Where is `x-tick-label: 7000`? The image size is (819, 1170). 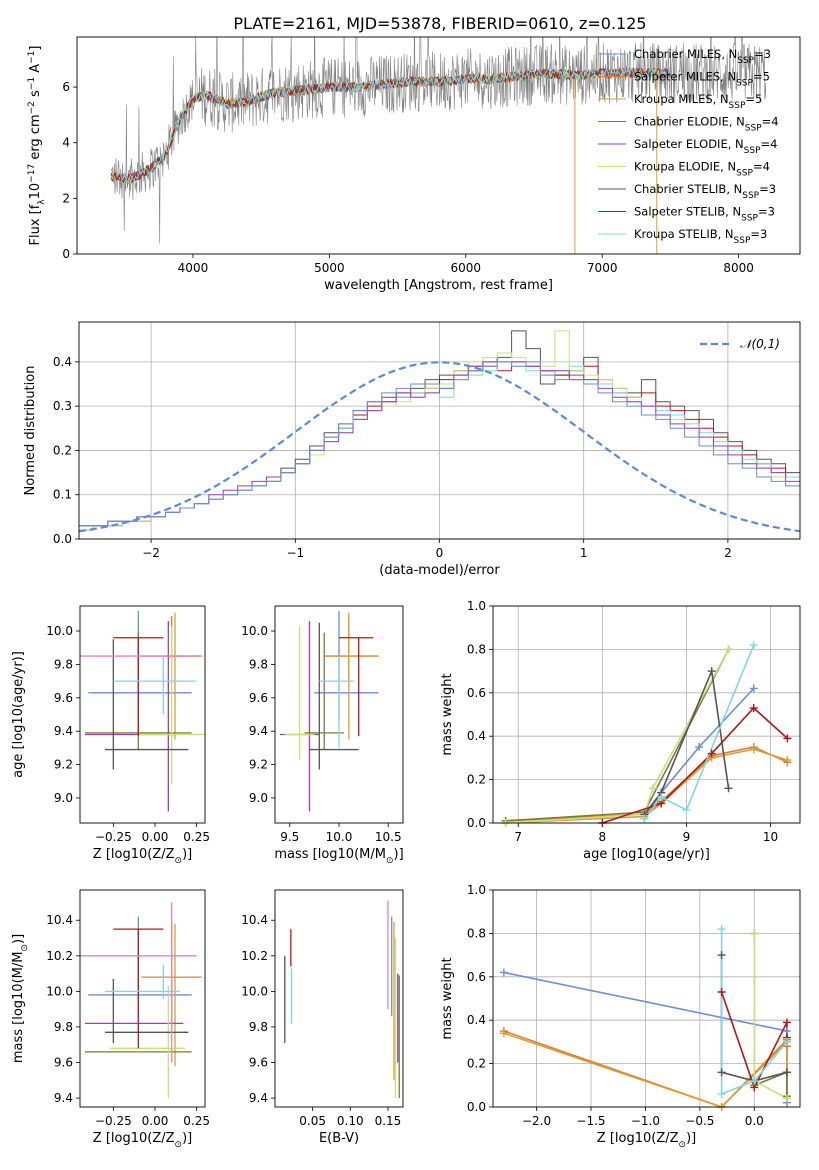
x-tick-label: 7000 is located at coordinates (602, 268).